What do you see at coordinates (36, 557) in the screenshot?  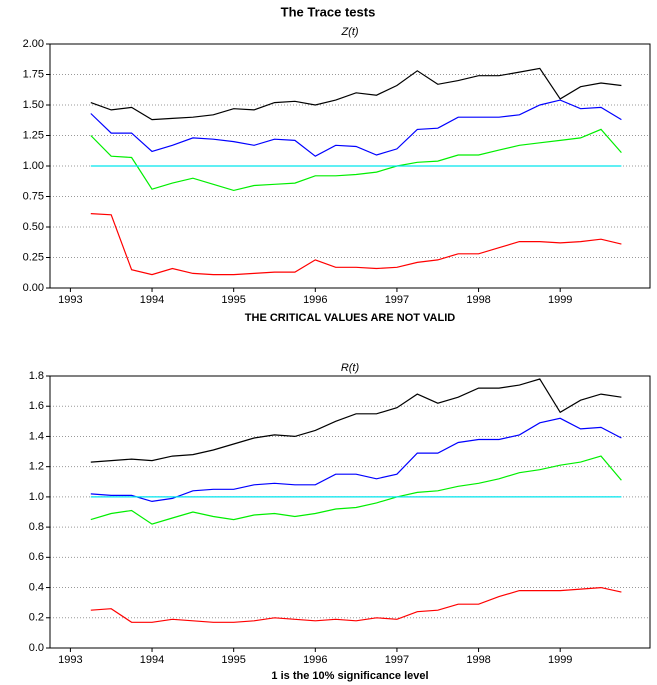 I see `y-tick-label: 0.6` at bounding box center [36, 557].